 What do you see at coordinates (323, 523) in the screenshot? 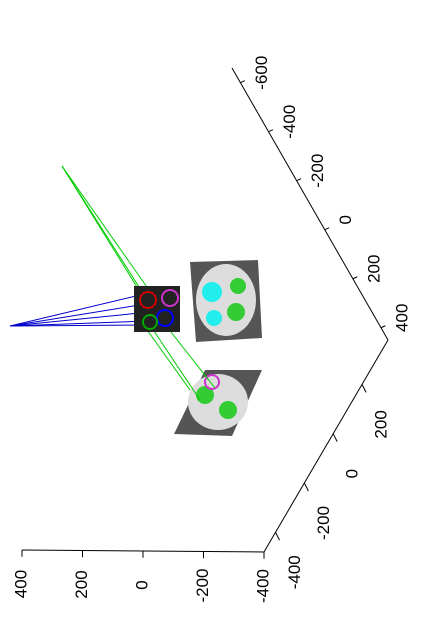
I see `x-tick-label: -200` at bounding box center [323, 523].